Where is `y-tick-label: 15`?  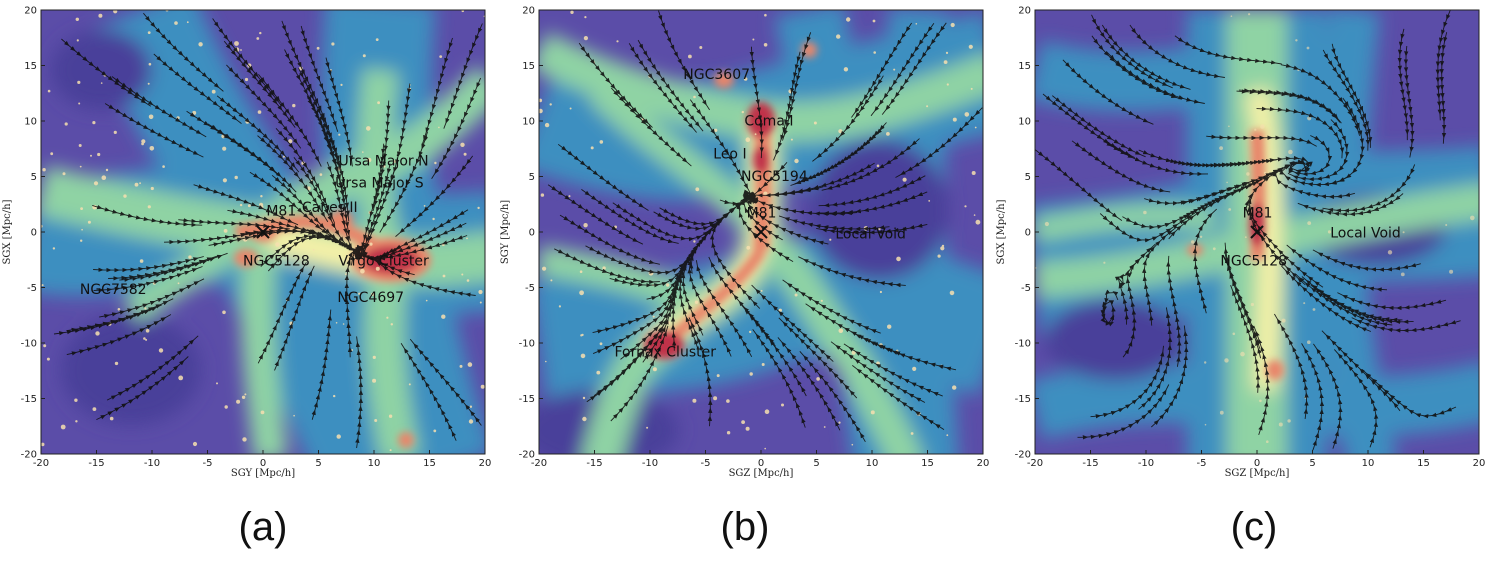
y-tick-label: 15 is located at coordinates (528, 66).